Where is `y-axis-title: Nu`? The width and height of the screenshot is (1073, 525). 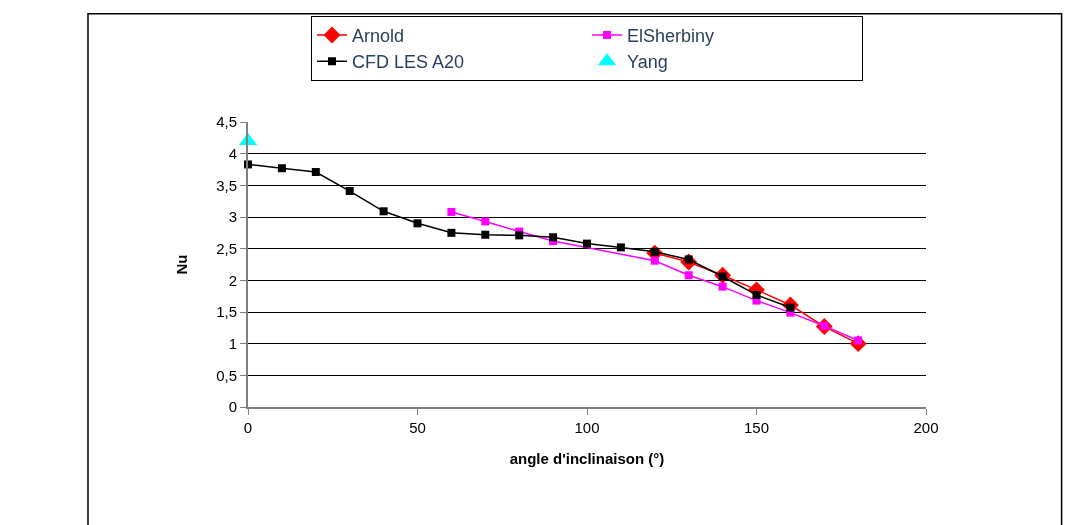
y-axis-title: Nu is located at coordinates (181, 264).